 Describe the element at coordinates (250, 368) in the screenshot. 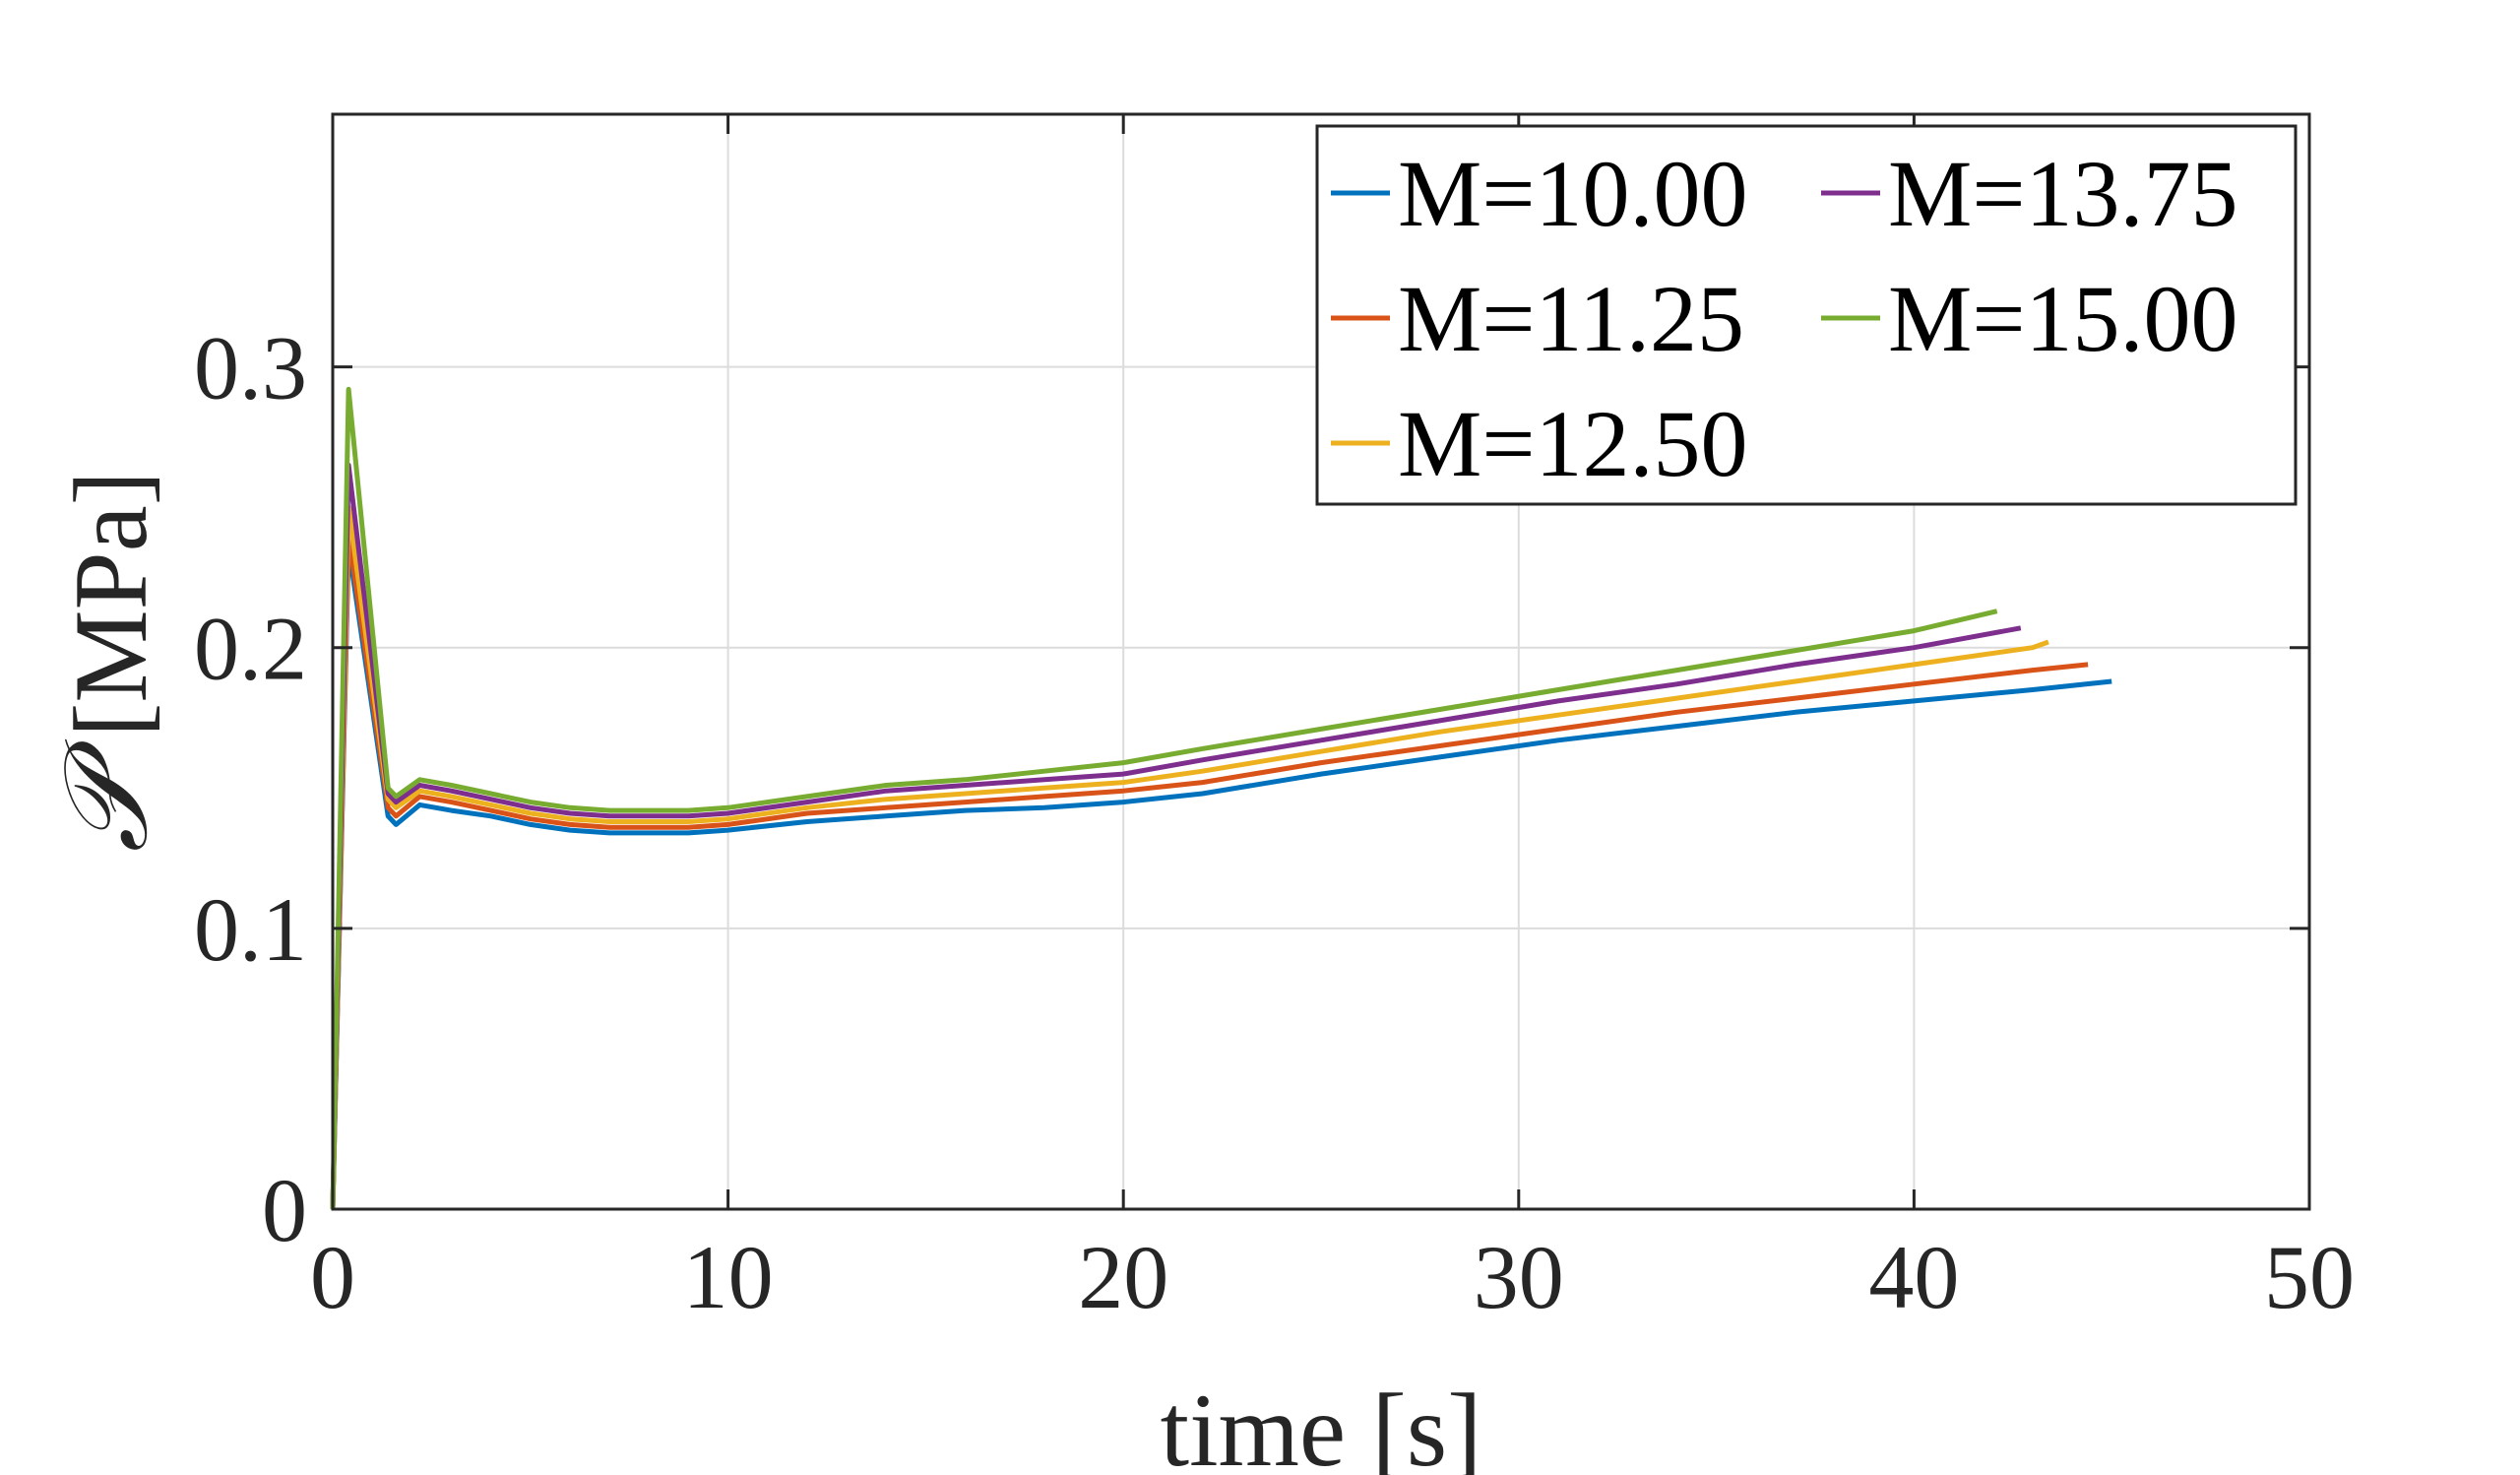

I see `y-tick-label: 0.3` at that location.